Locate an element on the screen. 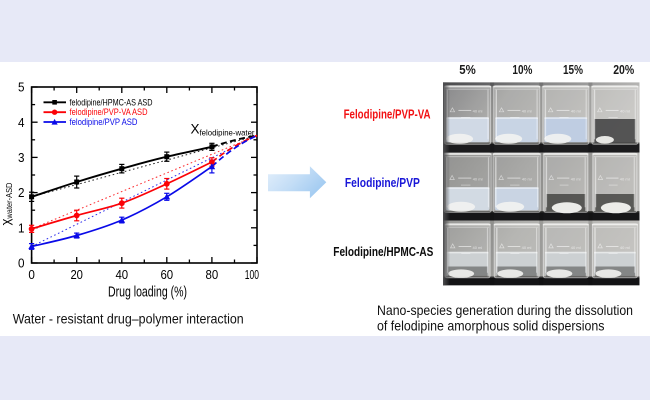  svg-text: 15% is located at coordinates (573, 70).